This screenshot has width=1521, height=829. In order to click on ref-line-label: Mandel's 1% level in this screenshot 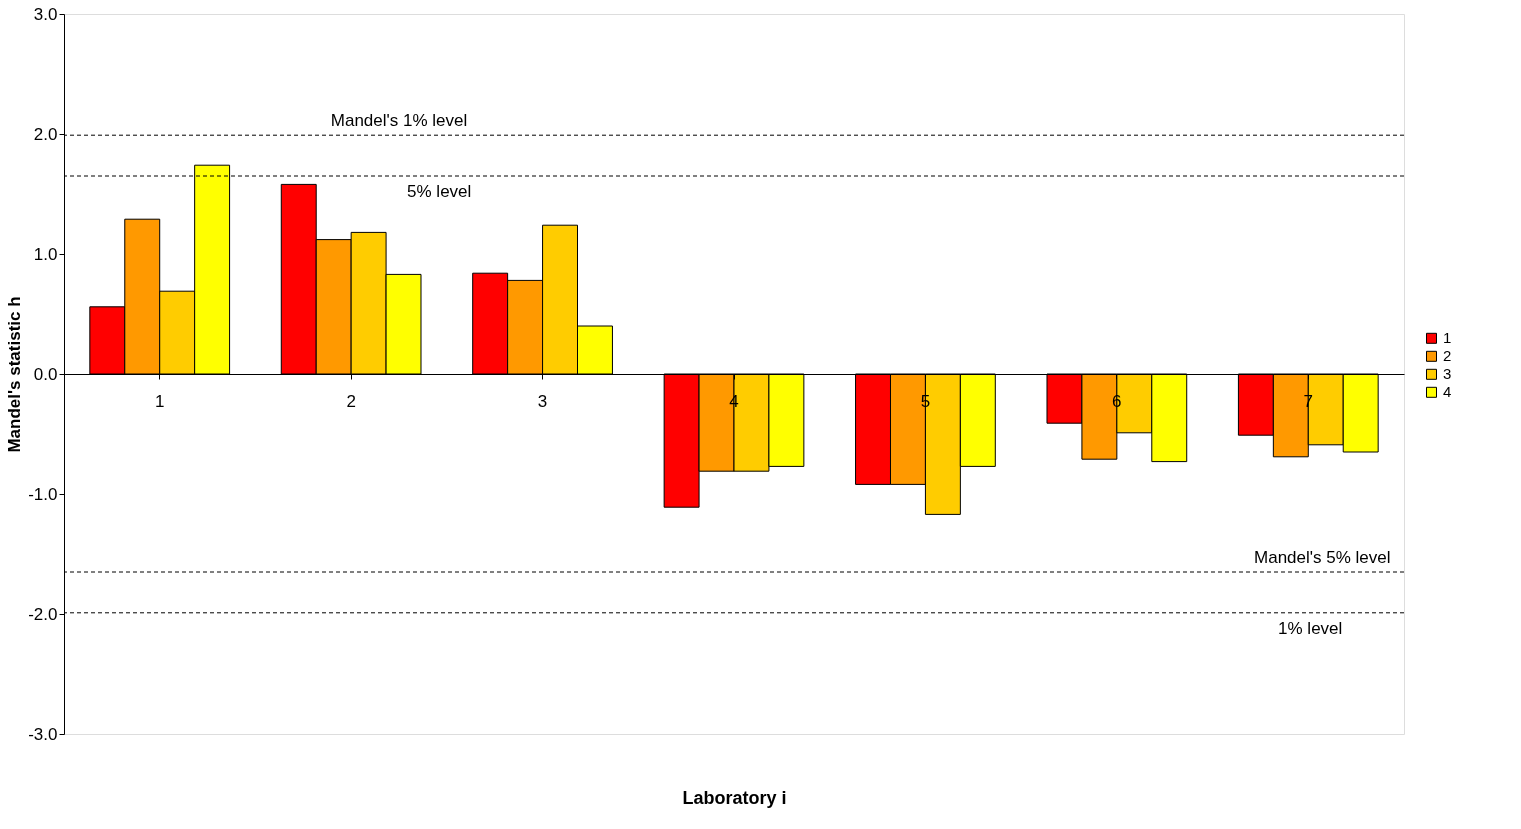, I will do `click(399, 121)`.